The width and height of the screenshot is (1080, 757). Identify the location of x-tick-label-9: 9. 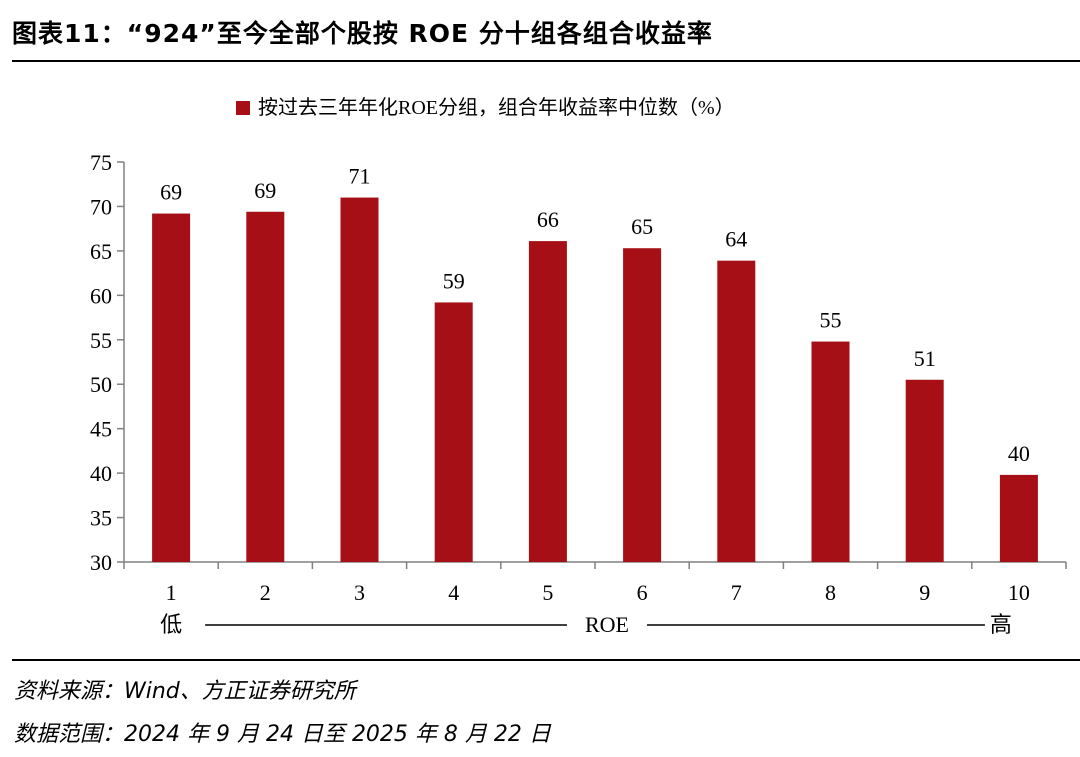
(924, 592).